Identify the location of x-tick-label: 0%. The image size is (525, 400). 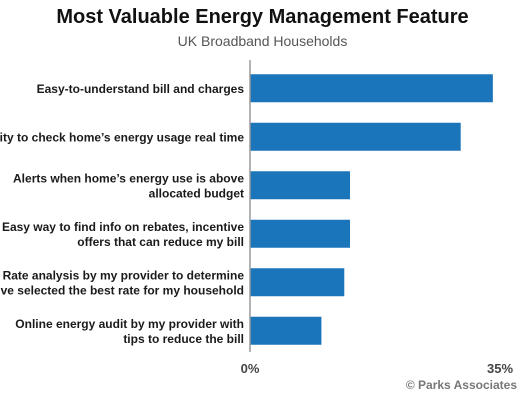
(250, 368).